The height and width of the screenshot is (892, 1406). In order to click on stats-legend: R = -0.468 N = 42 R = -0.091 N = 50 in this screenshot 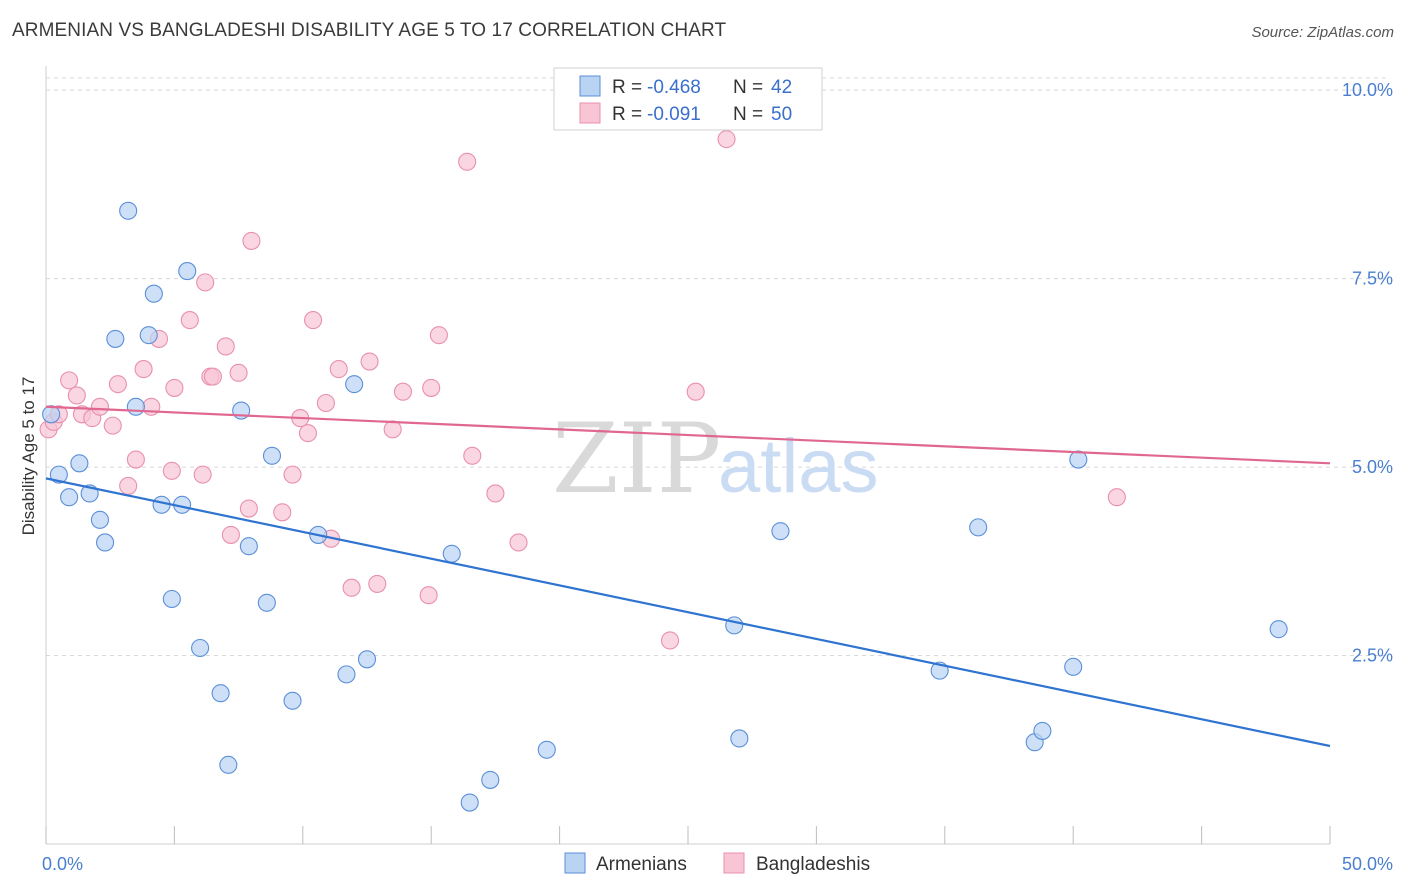, I will do `click(688, 99)`.